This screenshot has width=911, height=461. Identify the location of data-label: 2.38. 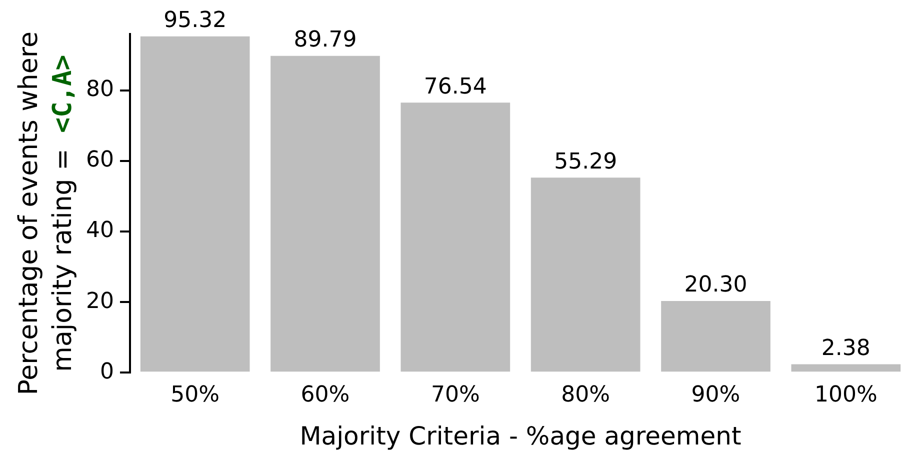
(845, 348).